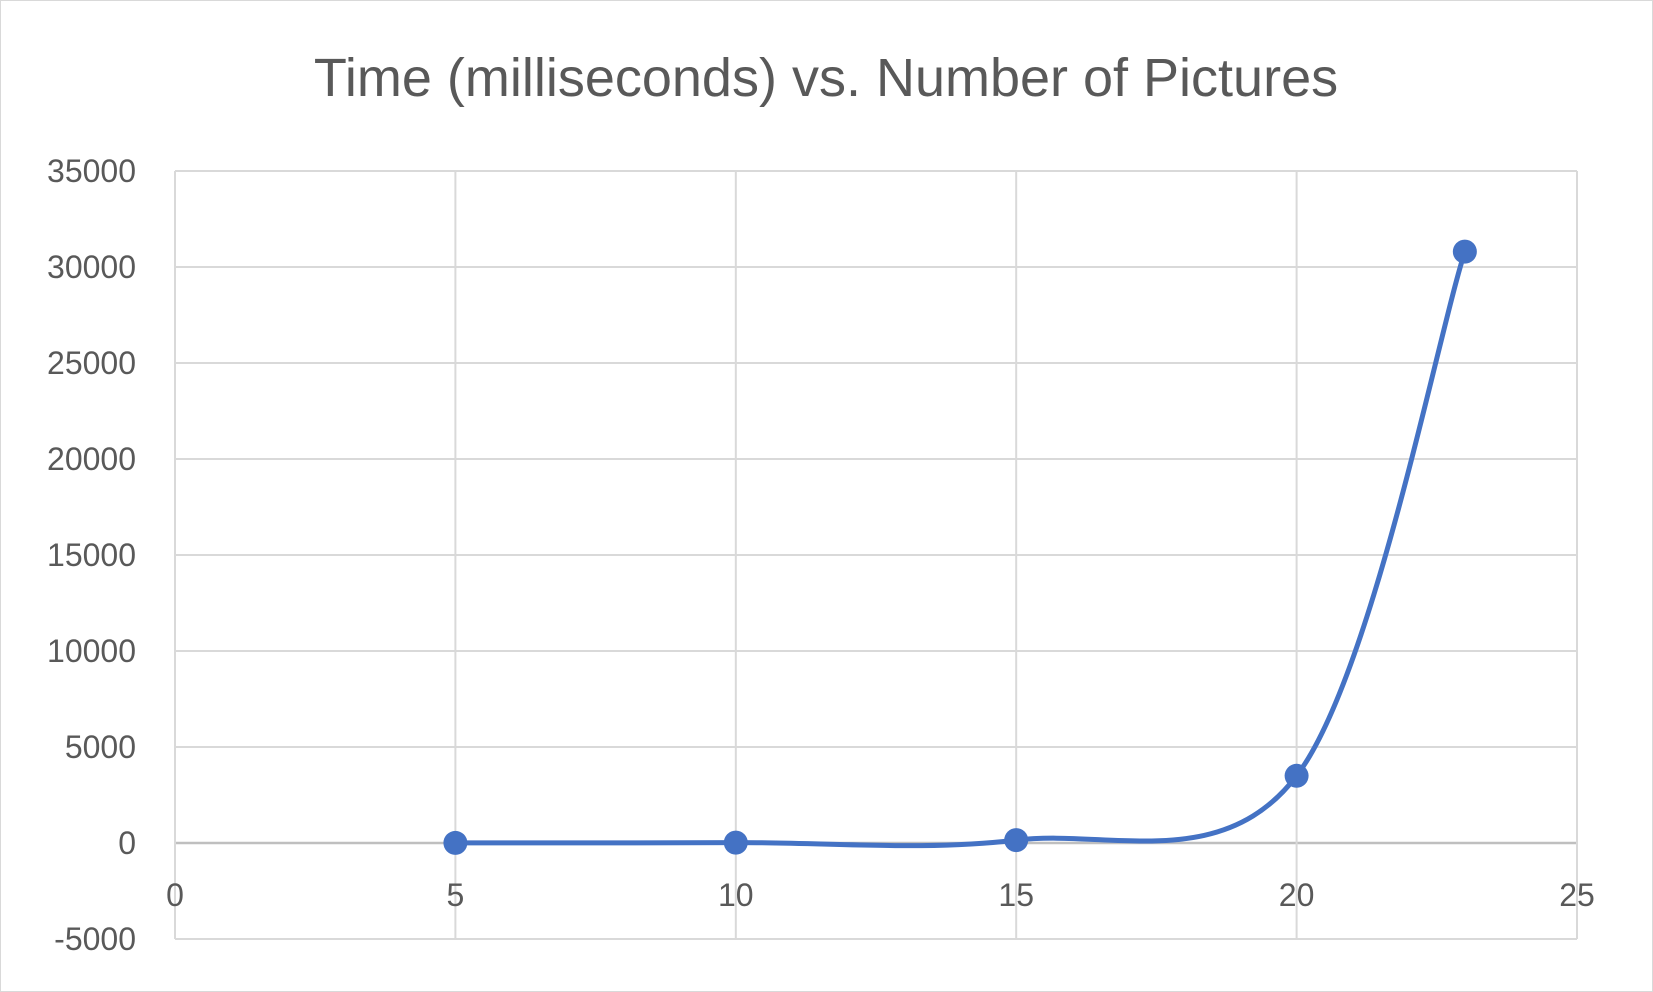 This screenshot has width=1653, height=992. Describe the element at coordinates (127, 843) in the screenshot. I see `y-tick-label: 0` at that location.